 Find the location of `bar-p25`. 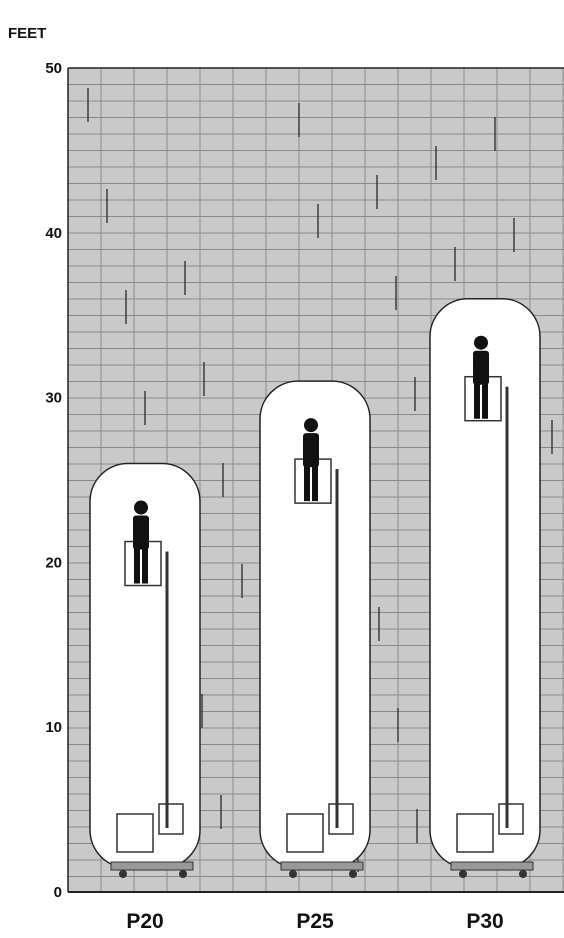

bar-p25 is located at coordinates (315, 629).